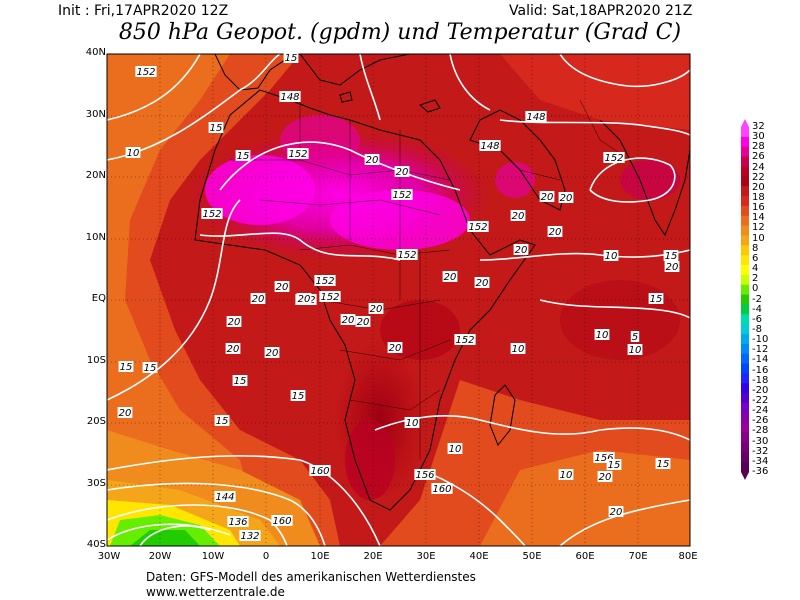 The image size is (800, 600). What do you see at coordinates (758, 218) in the screenshot?
I see `colorbar-label: 14` at bounding box center [758, 218].